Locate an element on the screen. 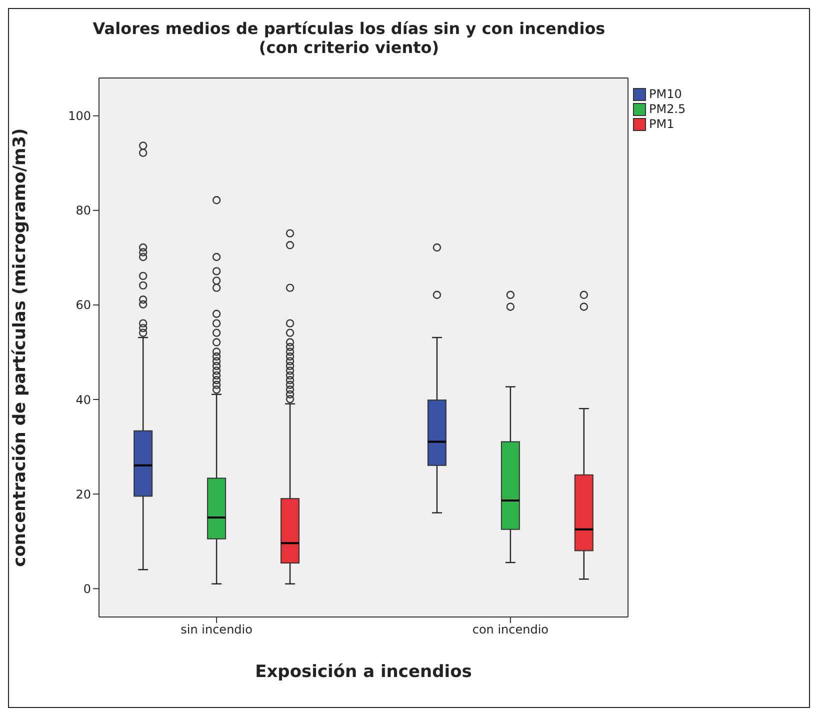  legend-label: PM2.5 is located at coordinates (667, 109).